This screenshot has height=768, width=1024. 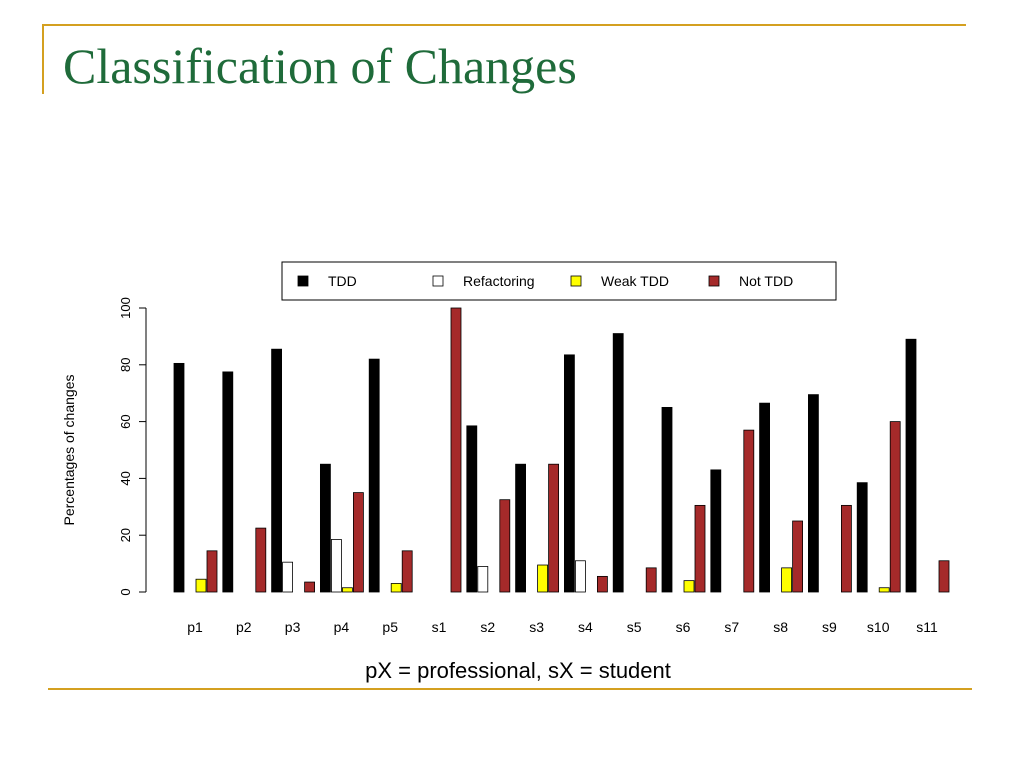 What do you see at coordinates (125, 478) in the screenshot?
I see `y-tick-label: 40` at bounding box center [125, 478].